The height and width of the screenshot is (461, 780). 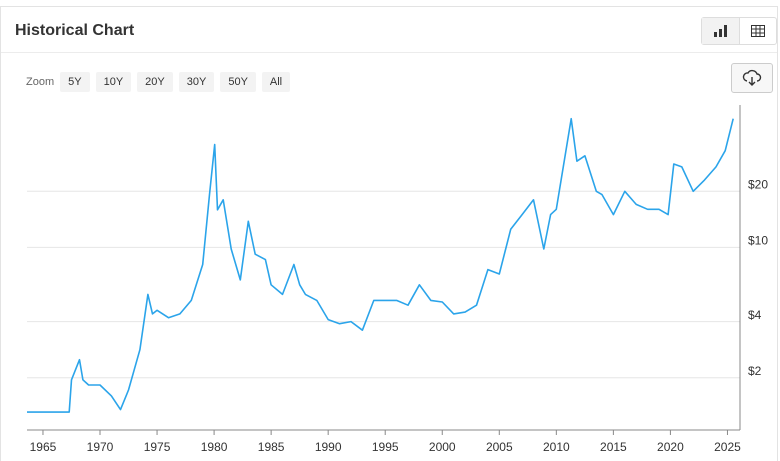 What do you see at coordinates (238, 82) in the screenshot?
I see `zoom-button: 50Y` at bounding box center [238, 82].